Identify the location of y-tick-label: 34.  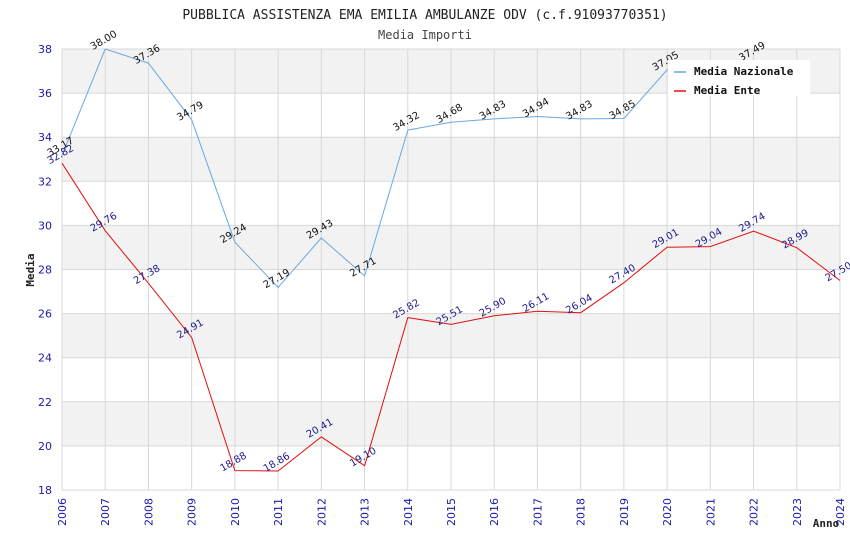
(45, 137).